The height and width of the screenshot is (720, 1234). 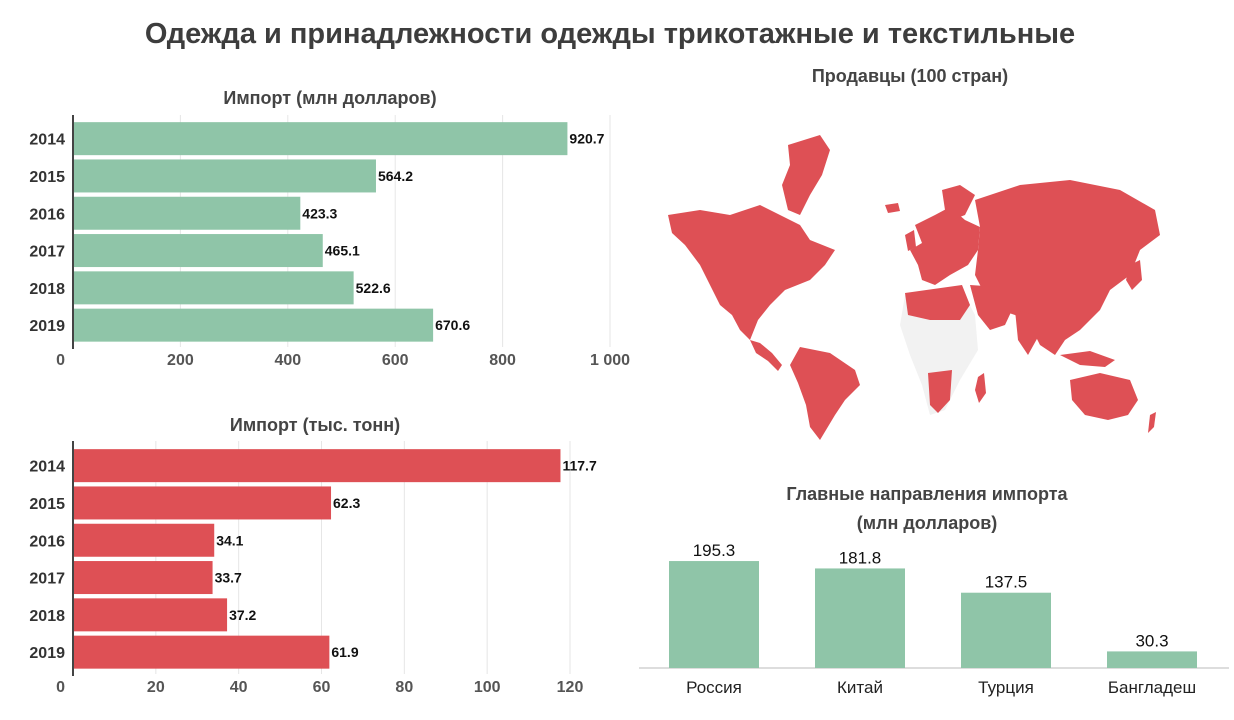 What do you see at coordinates (1152, 687) in the screenshot?
I see `x-category-label: Бангладеш` at bounding box center [1152, 687].